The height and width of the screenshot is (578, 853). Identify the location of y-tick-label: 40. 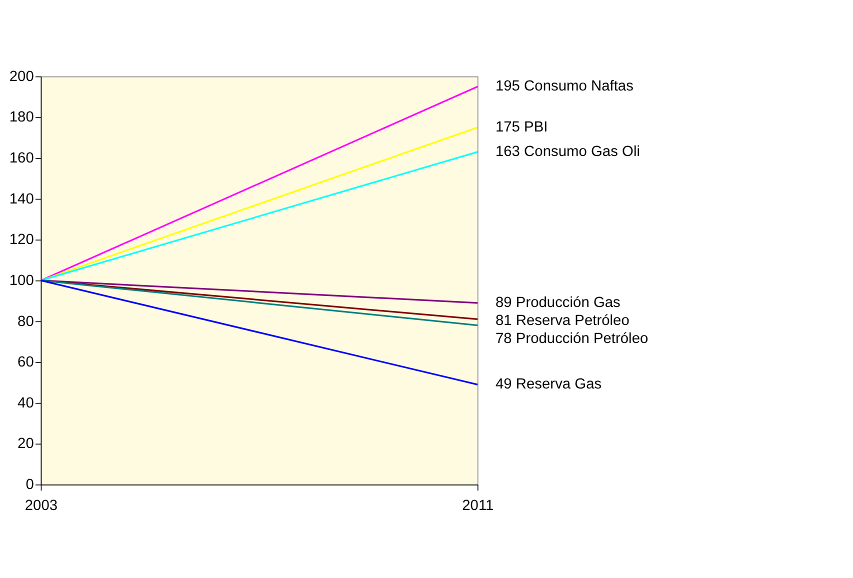
(26, 403).